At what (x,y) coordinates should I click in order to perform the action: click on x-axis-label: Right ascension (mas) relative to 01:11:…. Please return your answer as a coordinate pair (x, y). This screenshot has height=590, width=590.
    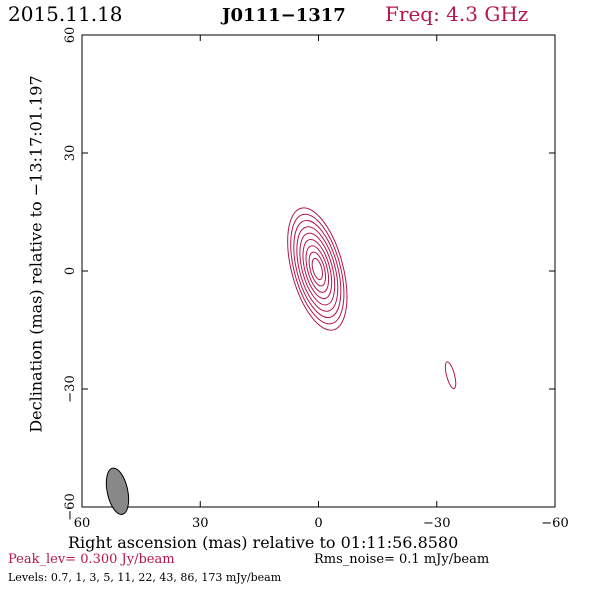
    Looking at the image, I should click on (263, 542).